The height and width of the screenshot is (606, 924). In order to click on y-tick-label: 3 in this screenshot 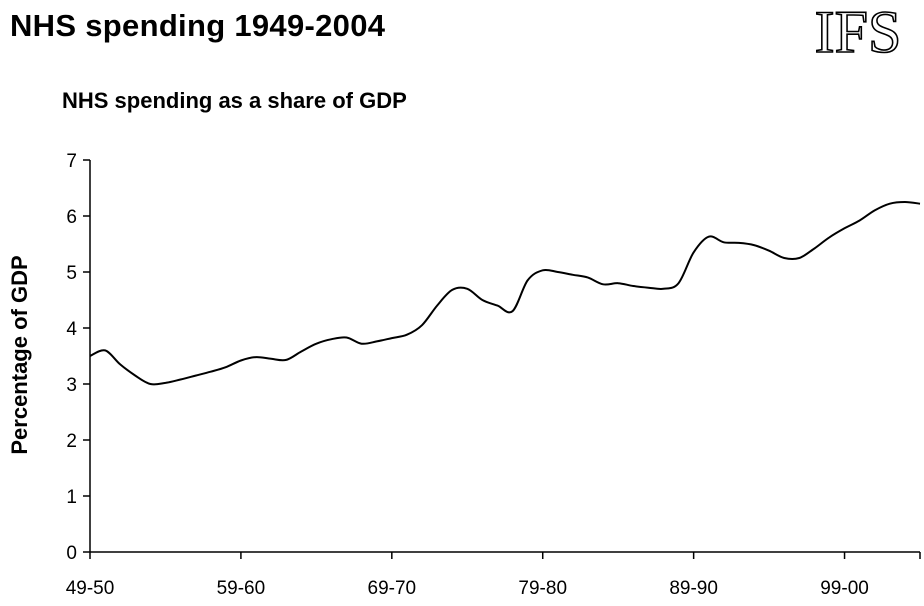, I will do `click(71, 385)`.